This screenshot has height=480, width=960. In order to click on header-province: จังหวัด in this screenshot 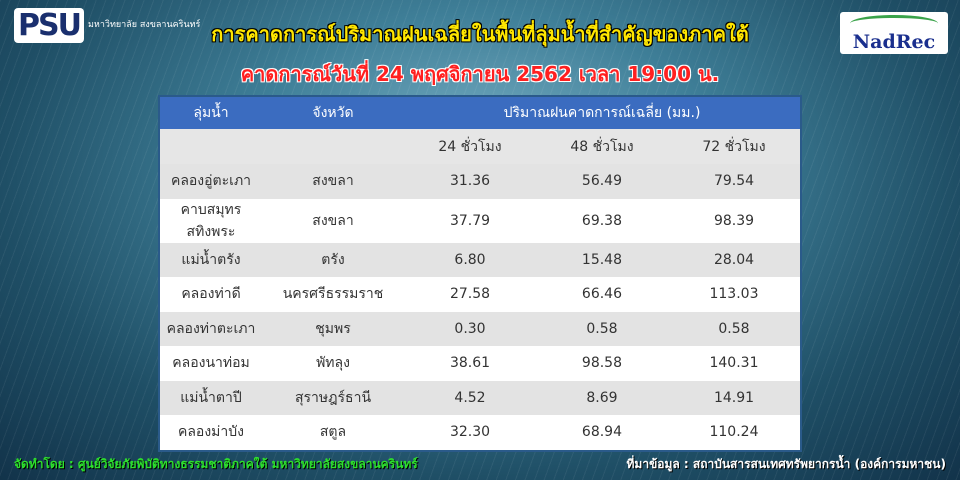, I will do `click(333, 113)`.